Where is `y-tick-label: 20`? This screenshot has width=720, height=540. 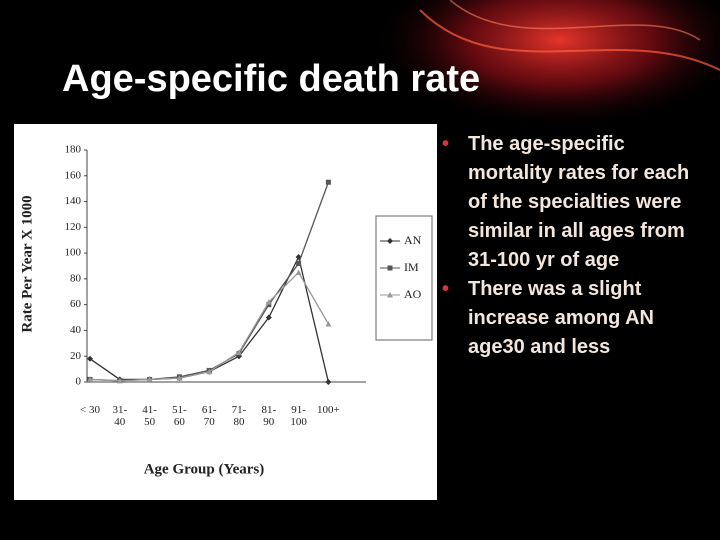
y-tick-label: 20 is located at coordinates (76, 356).